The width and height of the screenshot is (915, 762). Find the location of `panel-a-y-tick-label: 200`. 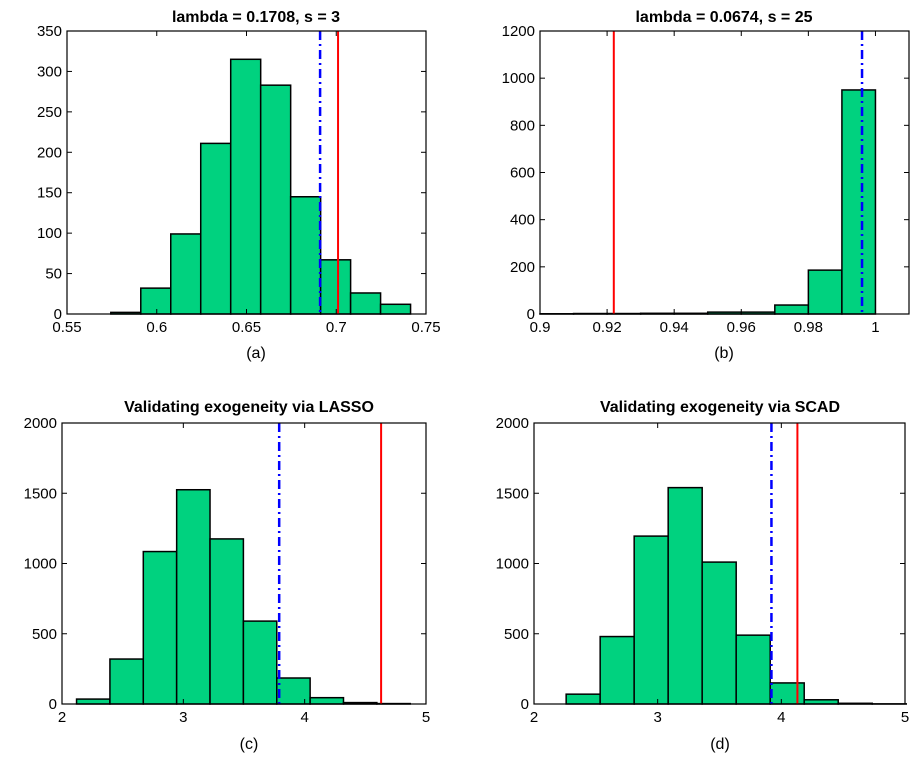

panel-a-y-tick-label: 200 is located at coordinates (49, 152).